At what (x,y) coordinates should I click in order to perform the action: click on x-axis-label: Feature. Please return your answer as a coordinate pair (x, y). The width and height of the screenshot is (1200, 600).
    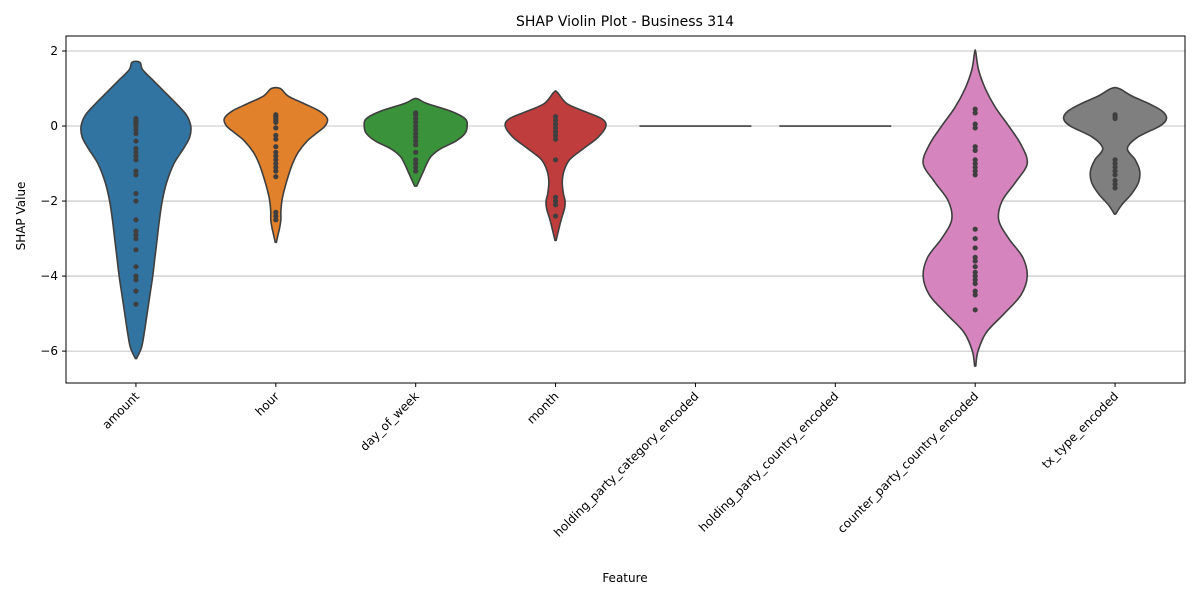
    Looking at the image, I should click on (624, 578).